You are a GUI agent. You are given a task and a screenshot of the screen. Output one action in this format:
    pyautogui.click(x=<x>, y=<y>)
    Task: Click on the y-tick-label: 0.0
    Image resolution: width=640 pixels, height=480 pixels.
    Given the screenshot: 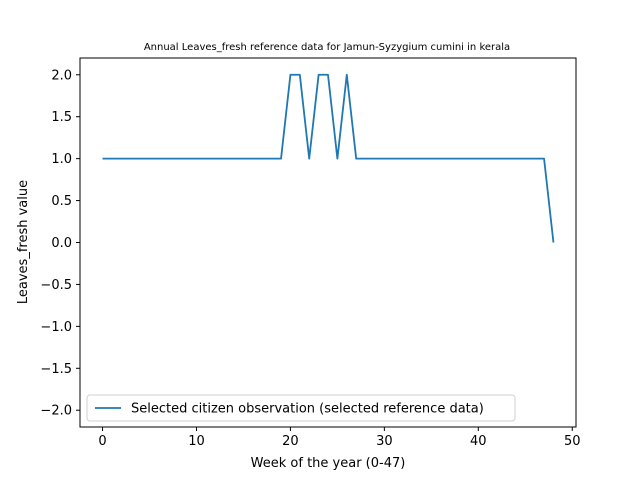 What is the action you would take?
    pyautogui.click(x=61, y=243)
    